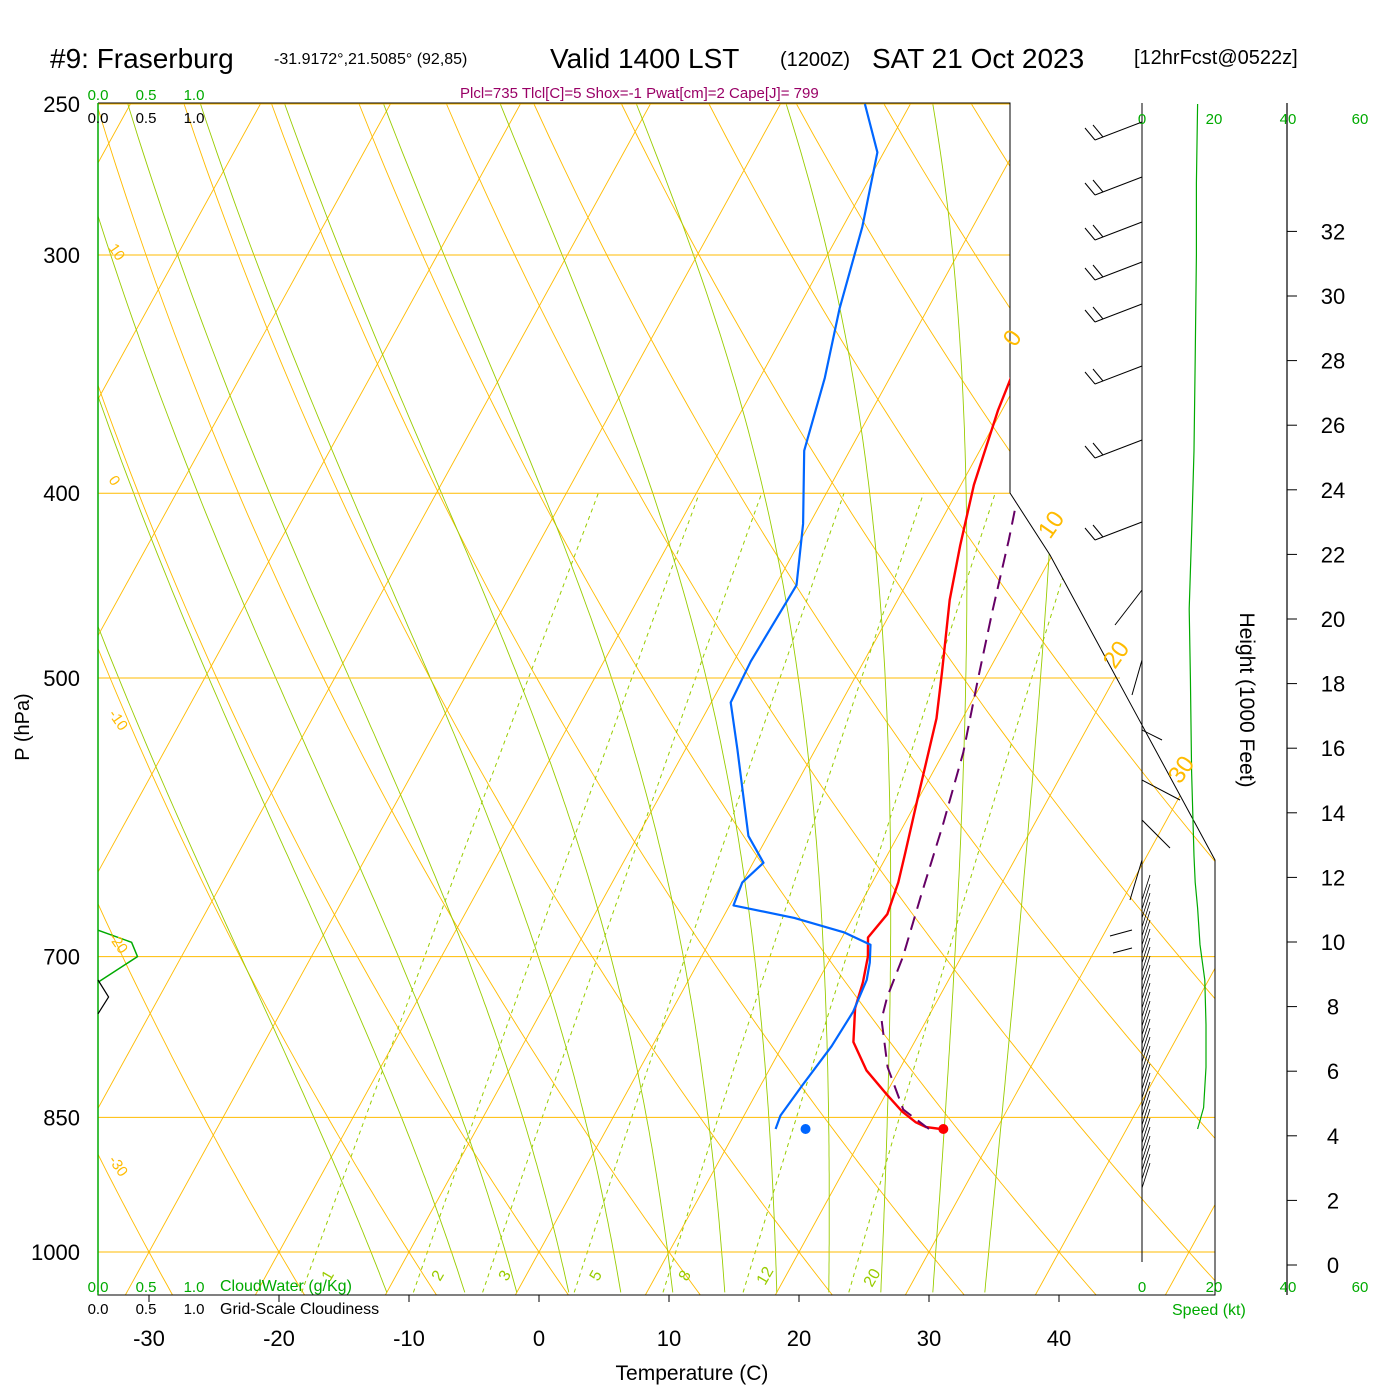  I want to click on height-tick-label: 24, so click(1333, 490).